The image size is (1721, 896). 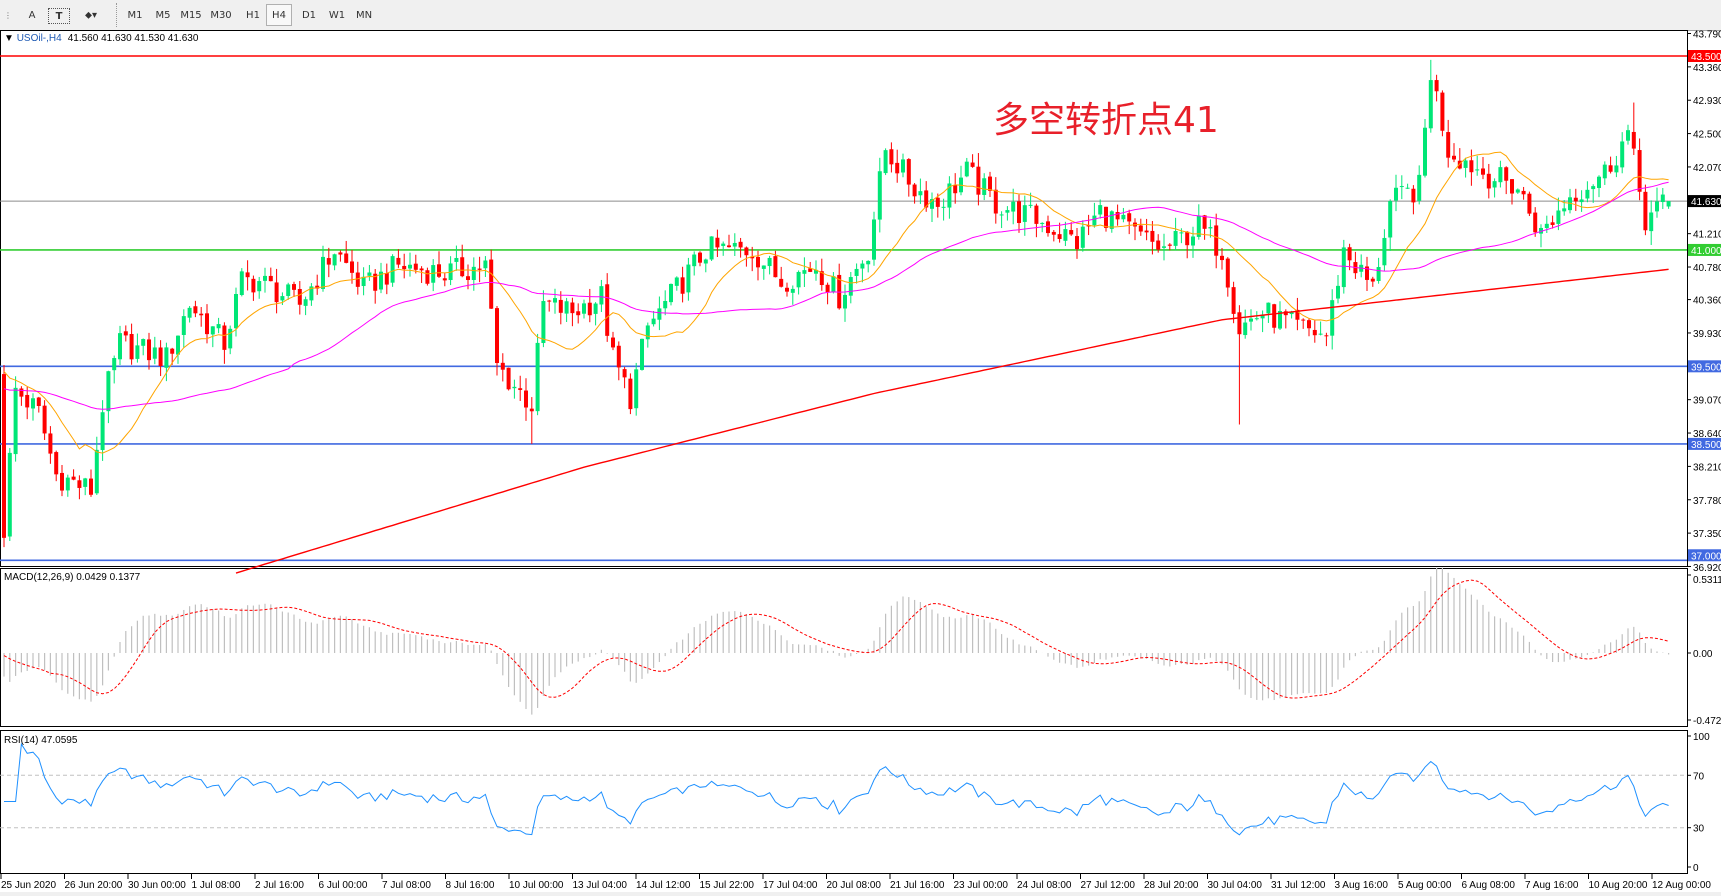 What do you see at coordinates (309, 15) in the screenshot?
I see `timeframe-d1-button: D1` at bounding box center [309, 15].